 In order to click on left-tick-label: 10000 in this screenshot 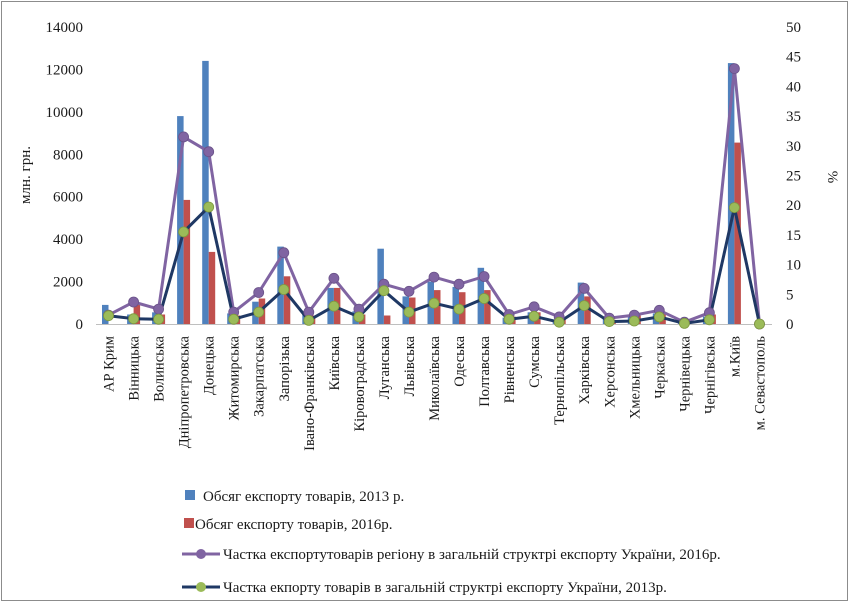, I will do `click(65, 113)`.